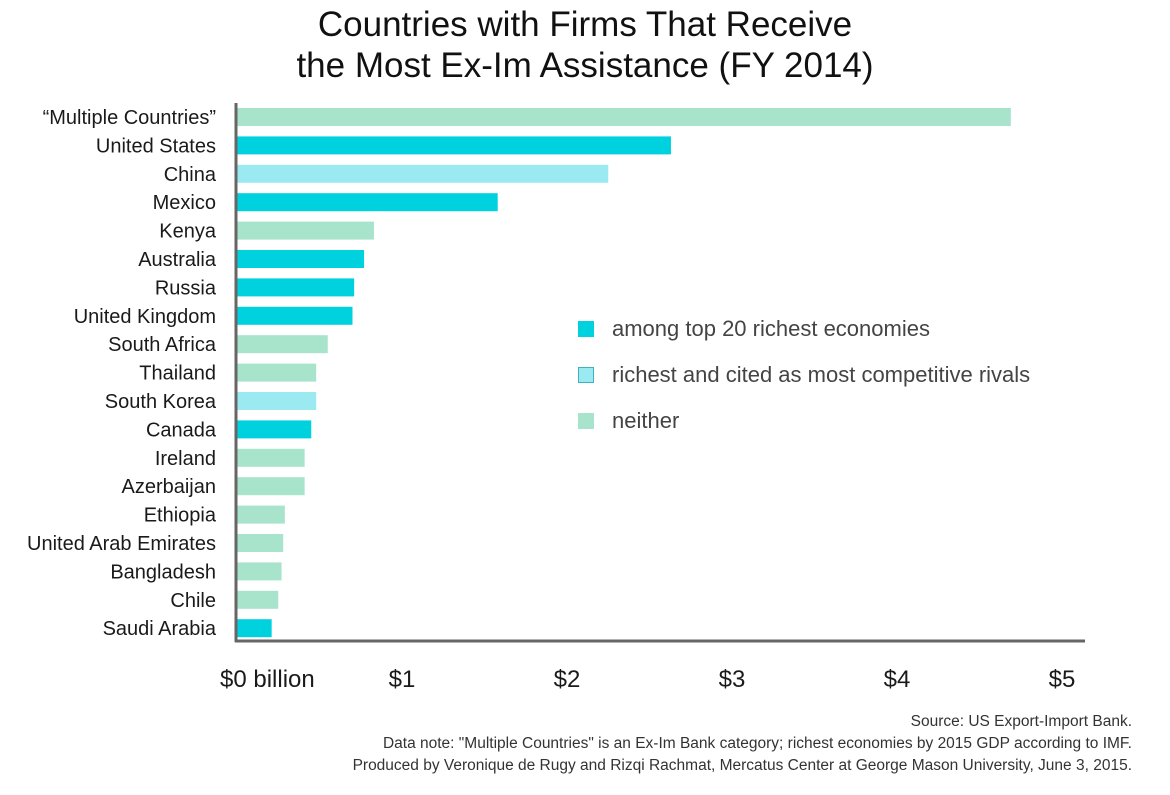  What do you see at coordinates (162, 345) in the screenshot?
I see `category-label-south-africa: South Africa` at bounding box center [162, 345].